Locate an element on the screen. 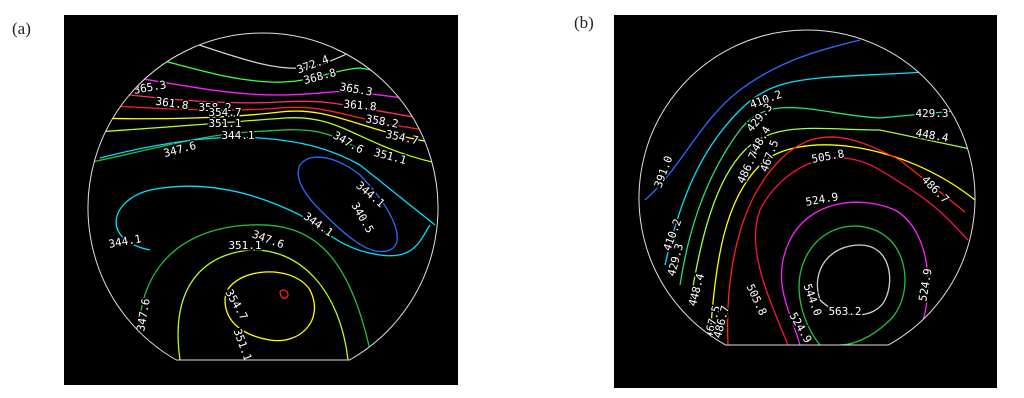 The image size is (1024, 398). contour-label: 563.2 is located at coordinates (844, 311).